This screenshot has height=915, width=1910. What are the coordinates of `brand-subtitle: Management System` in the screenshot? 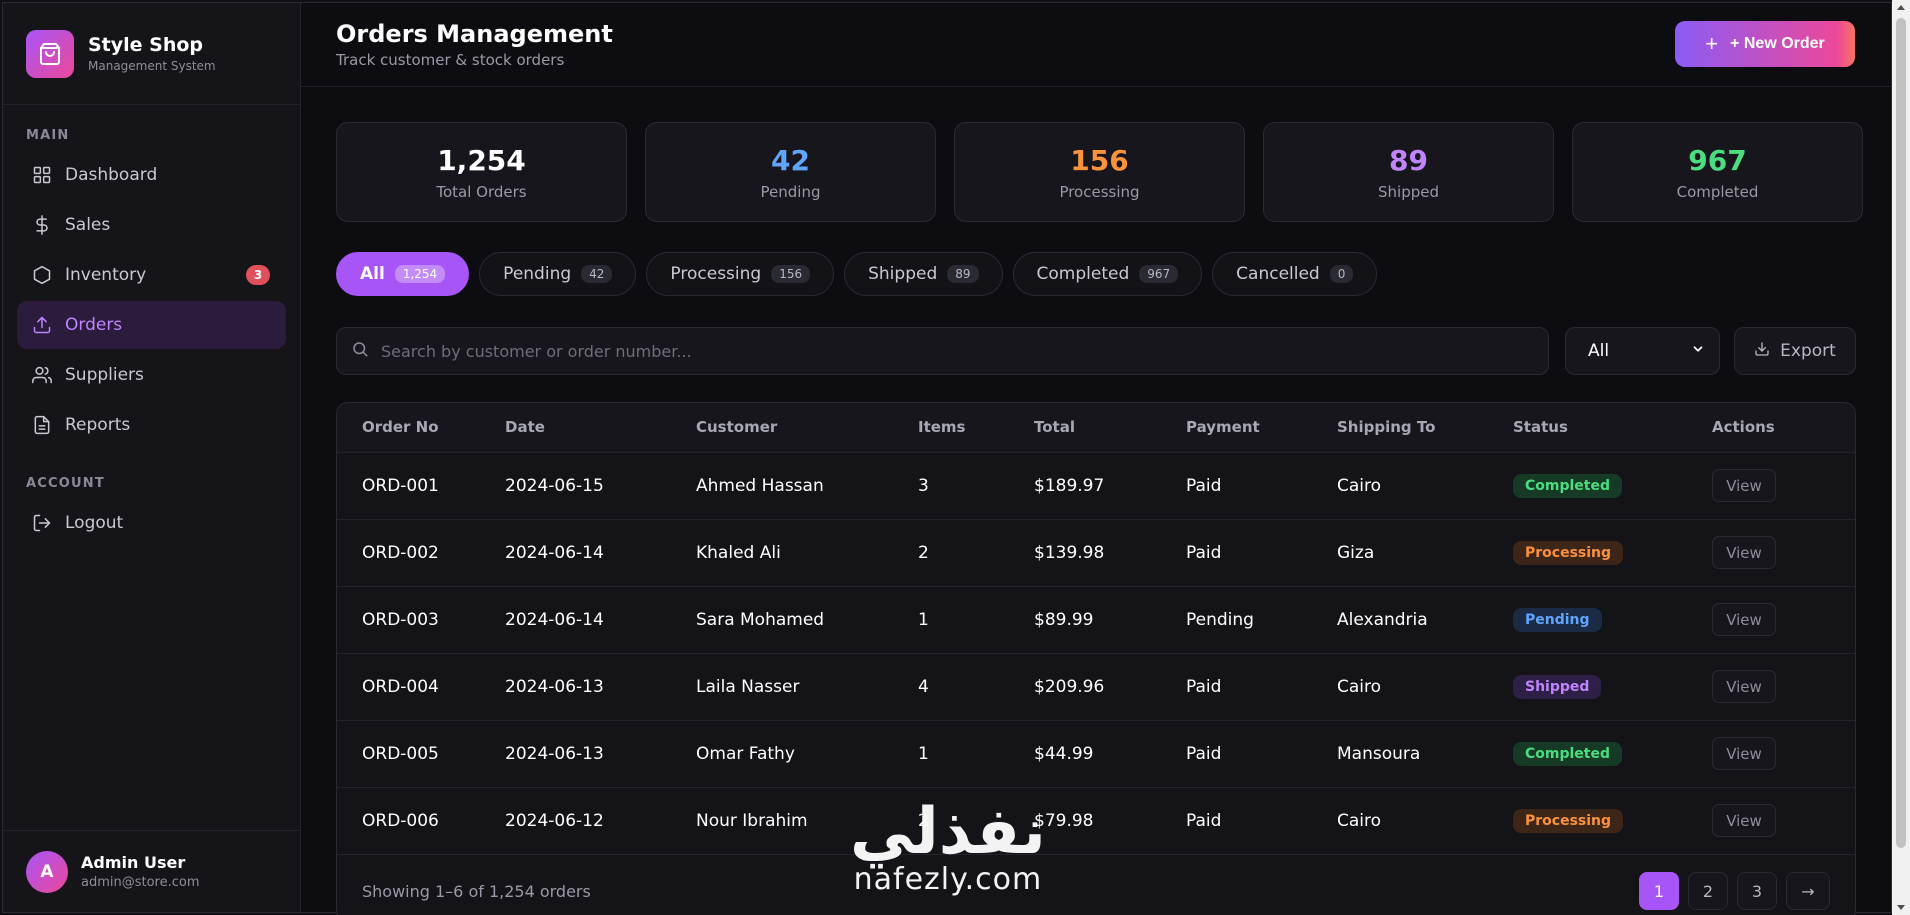 It's located at (152, 66).